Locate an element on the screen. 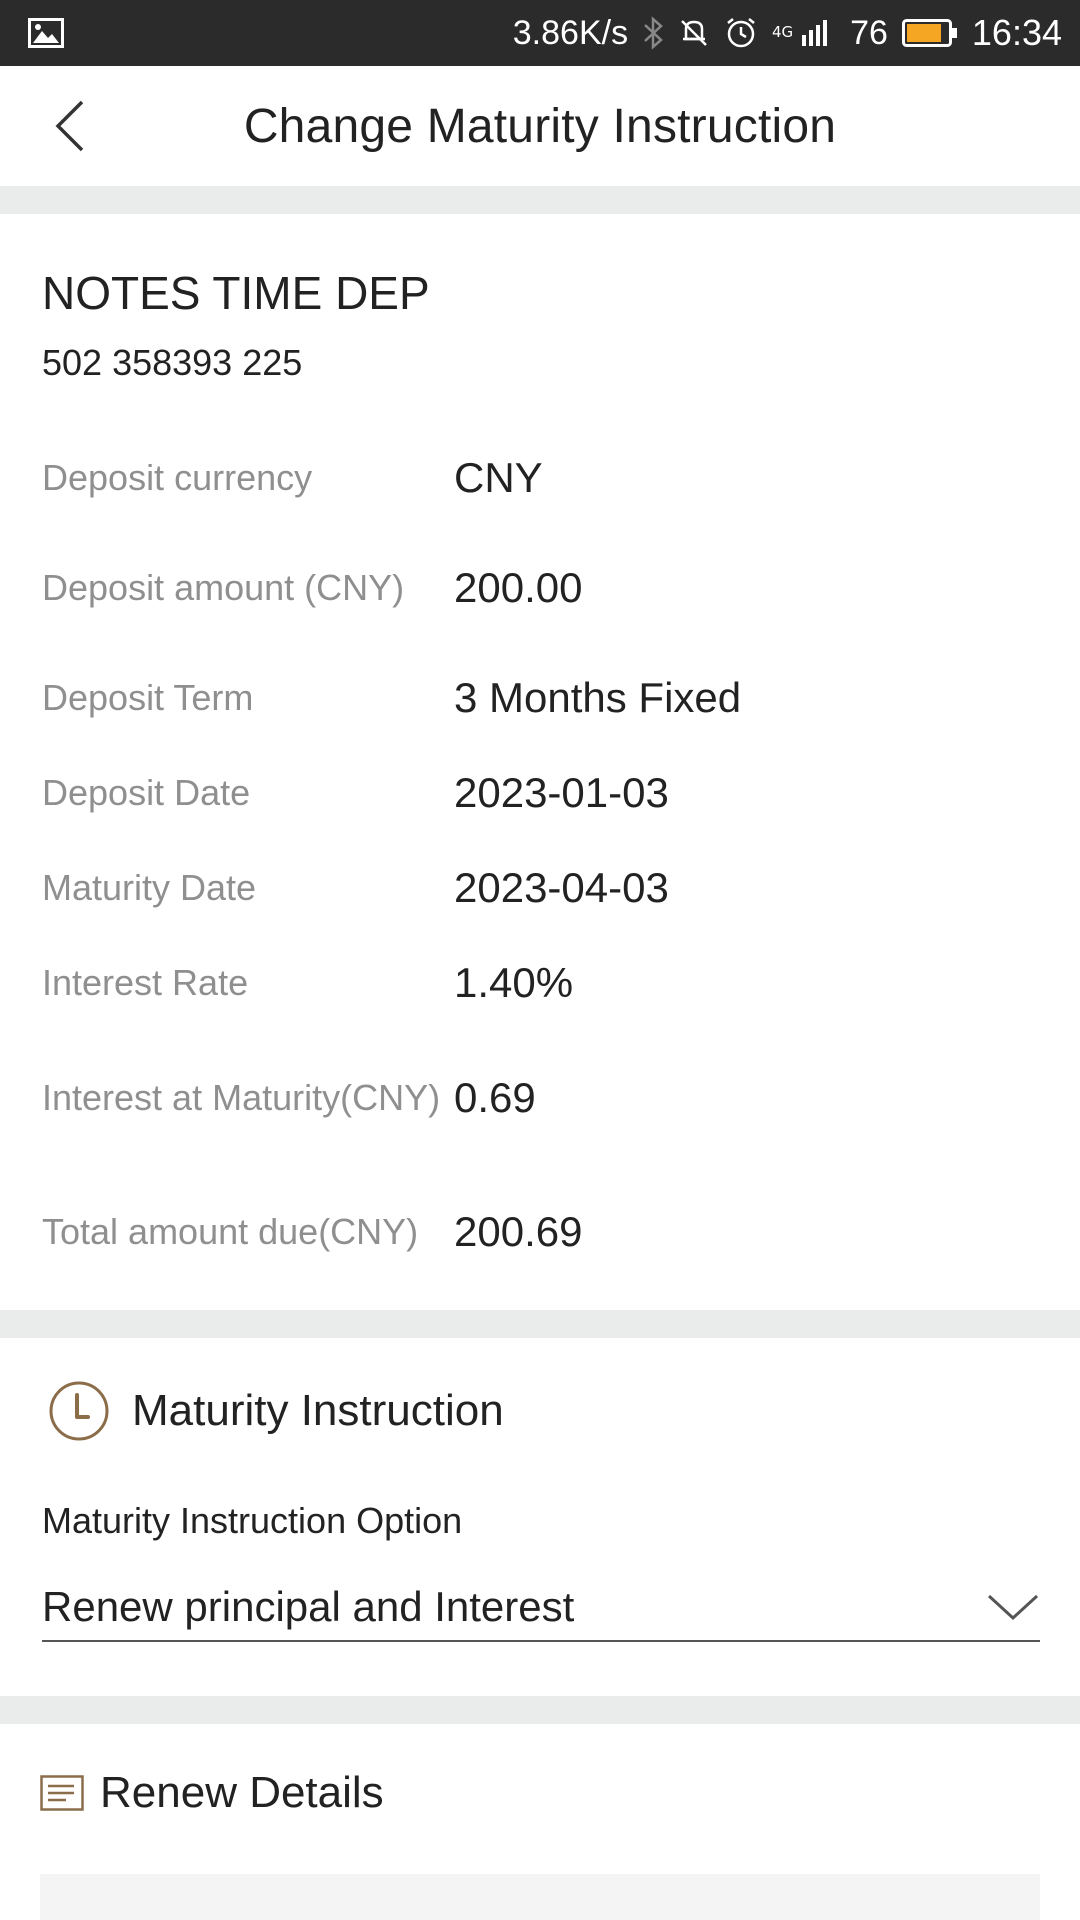  network-type: 4G is located at coordinates (782, 32).